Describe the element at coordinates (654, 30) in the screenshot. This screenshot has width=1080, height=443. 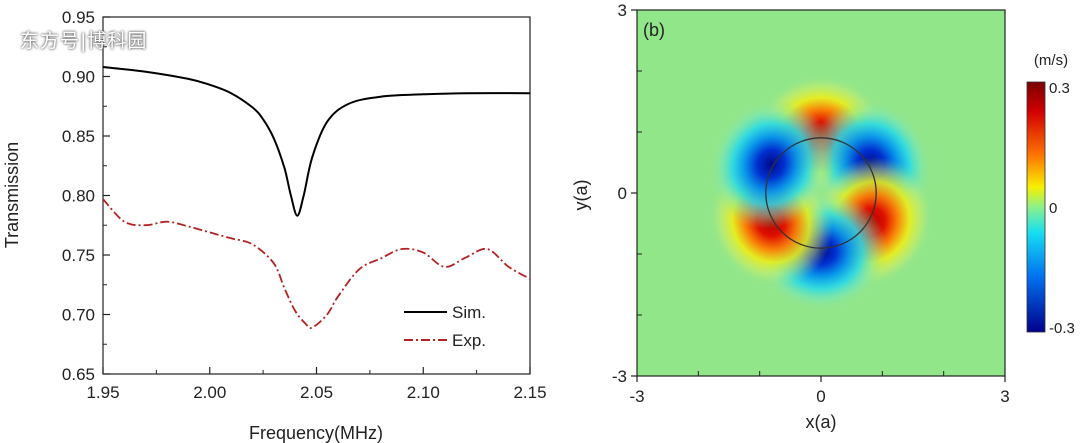
I see `panel-label: (b)` at that location.